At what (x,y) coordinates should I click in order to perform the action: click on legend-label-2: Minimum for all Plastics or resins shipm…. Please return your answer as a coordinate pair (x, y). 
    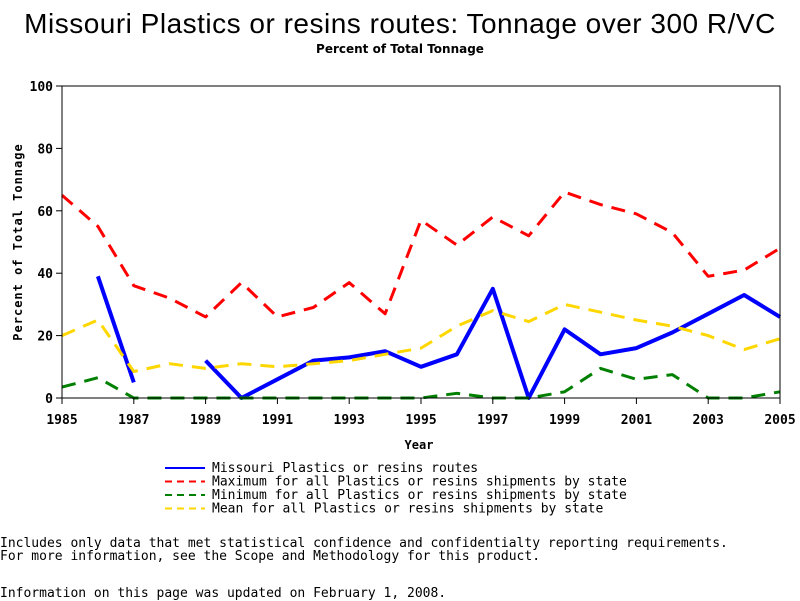
    Looking at the image, I should click on (419, 495).